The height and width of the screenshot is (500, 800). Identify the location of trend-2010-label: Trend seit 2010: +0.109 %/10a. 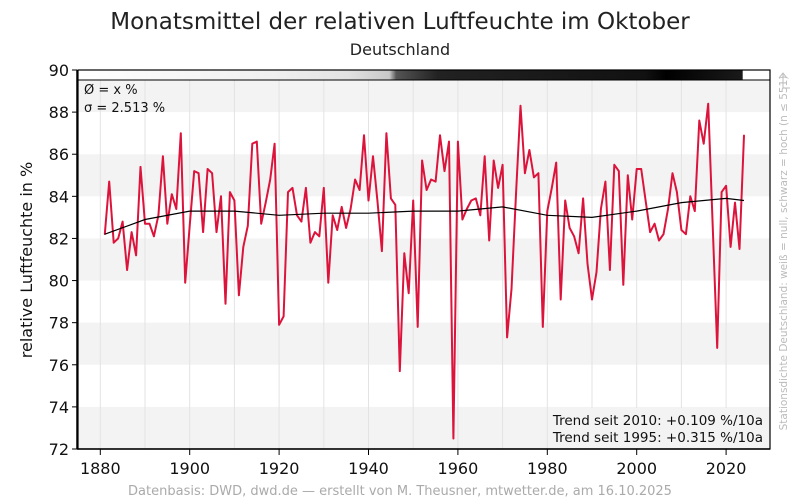
(657, 421).